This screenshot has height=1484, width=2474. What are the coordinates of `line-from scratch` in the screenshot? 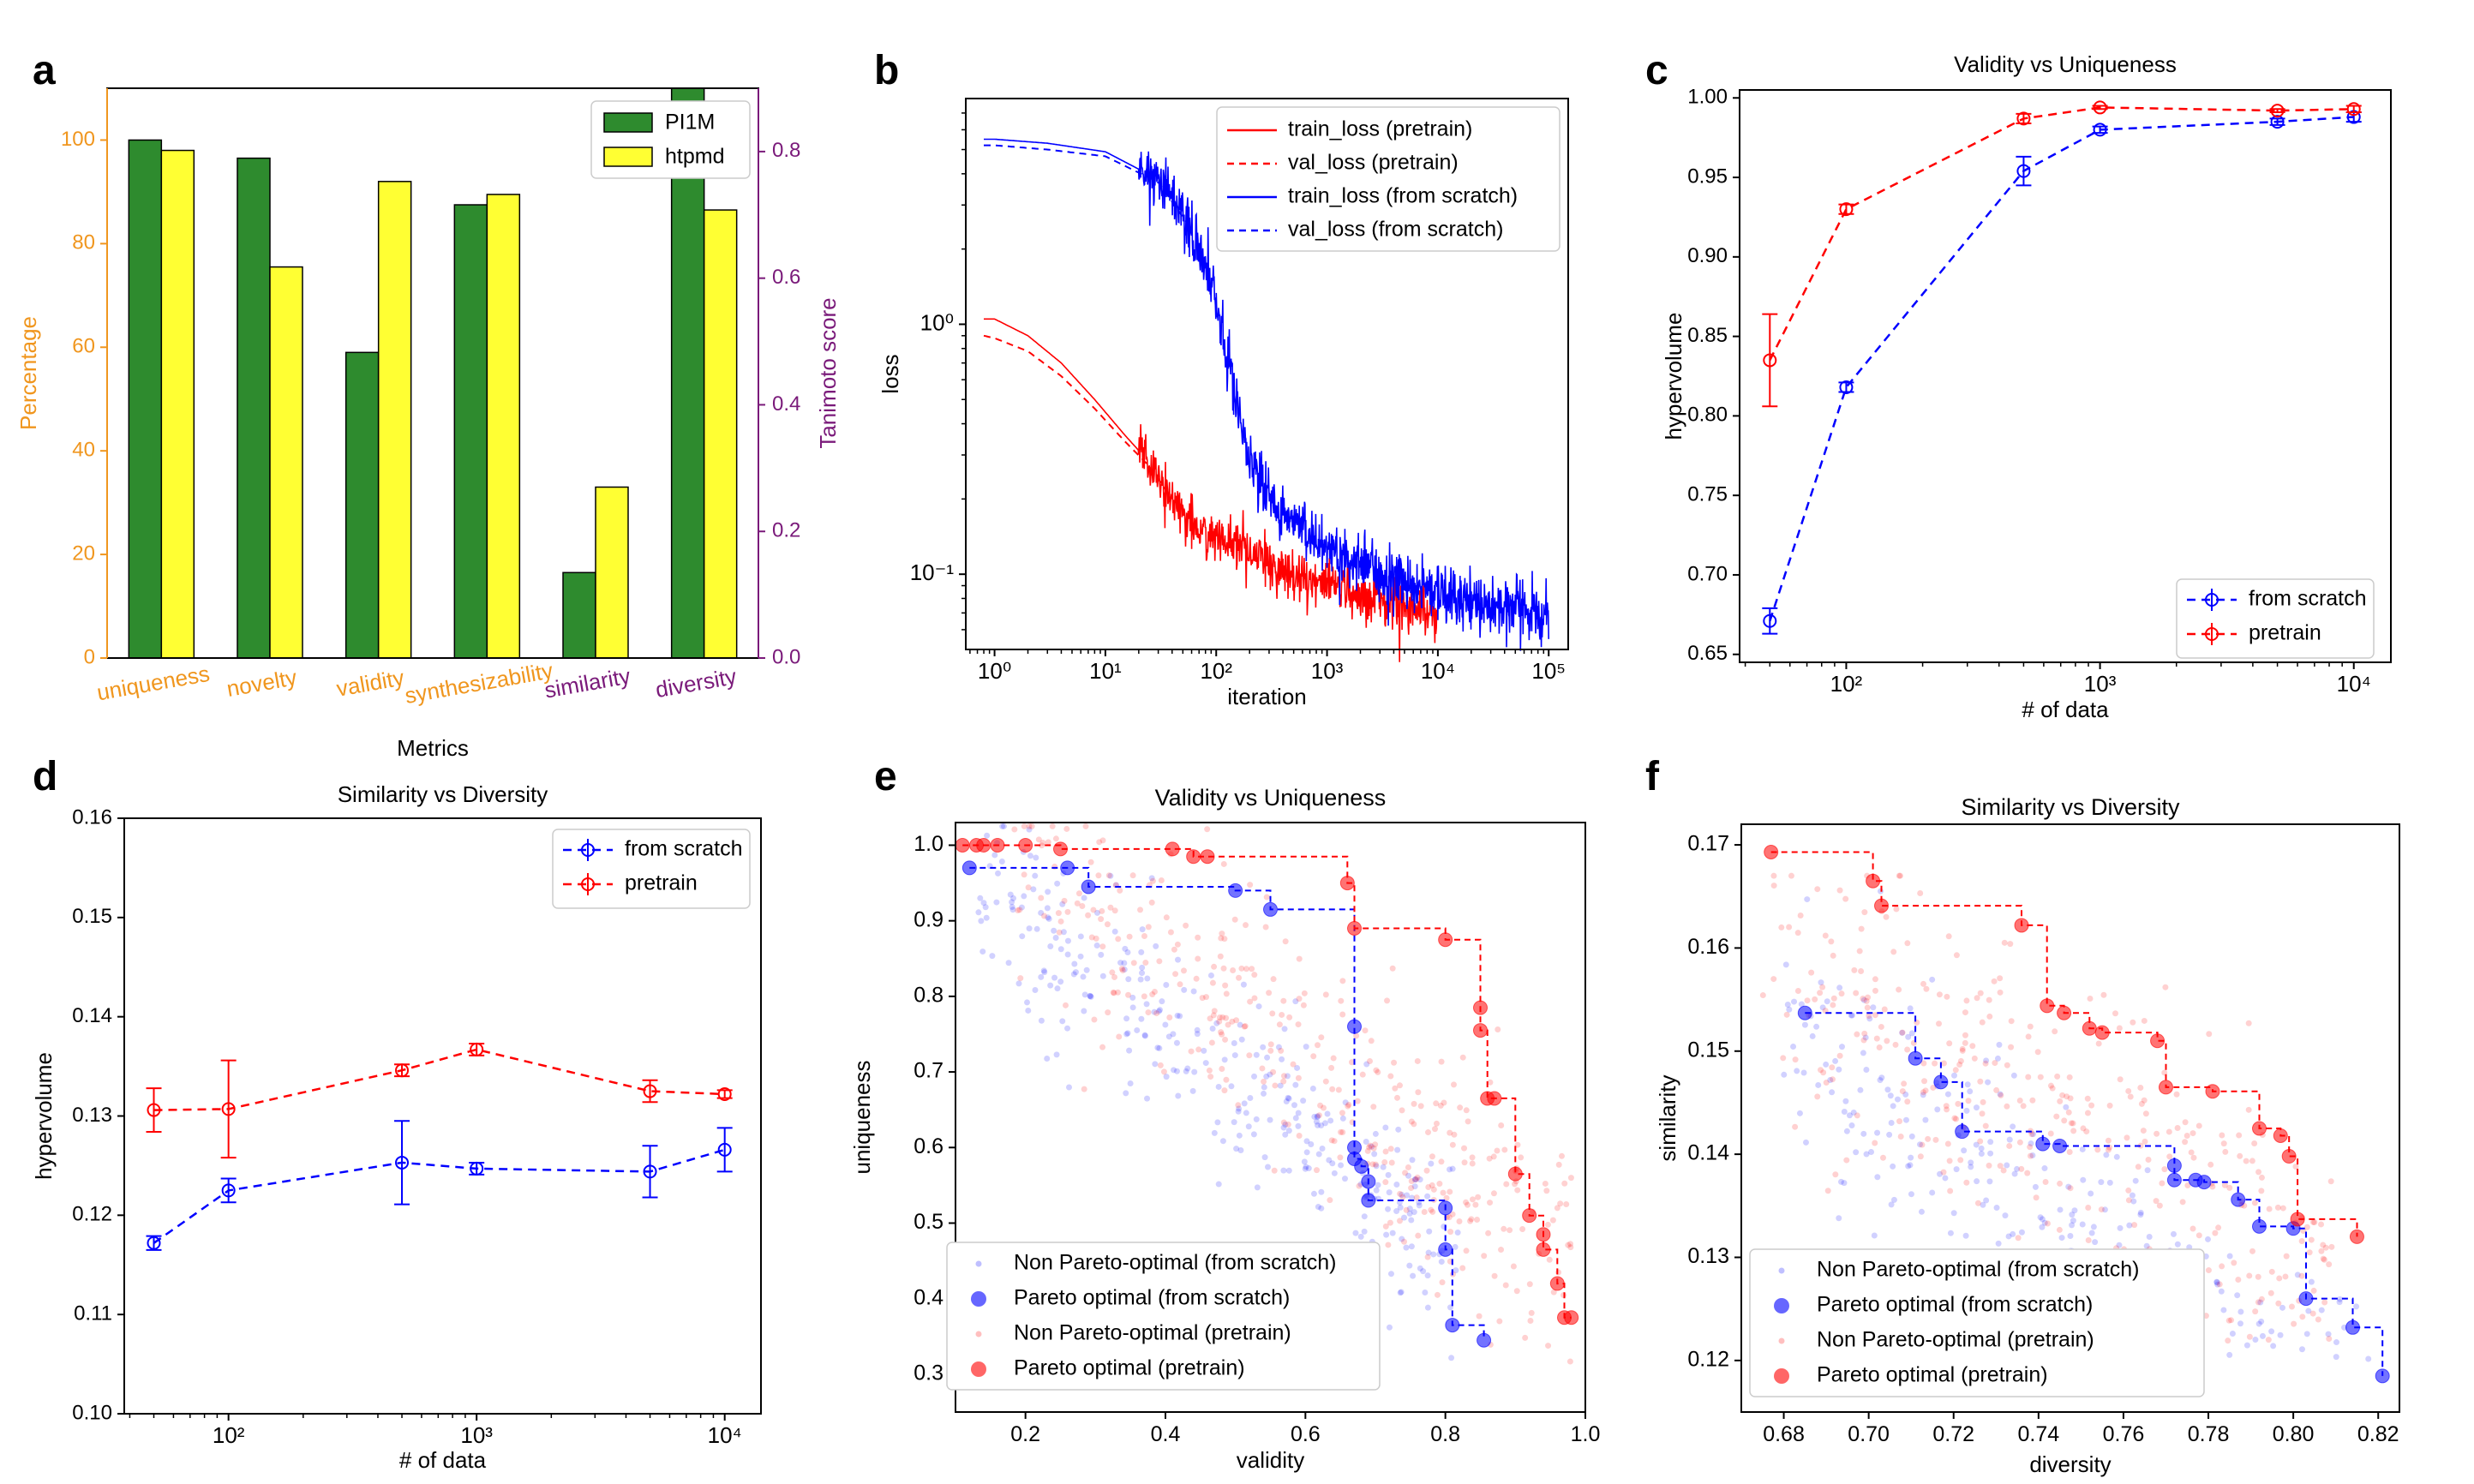 It's located at (2061, 369).